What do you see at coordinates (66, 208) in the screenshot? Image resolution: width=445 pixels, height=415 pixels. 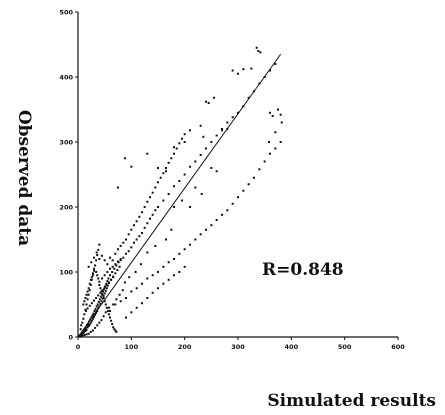 I see `y-tick-label: 200` at bounding box center [66, 208].